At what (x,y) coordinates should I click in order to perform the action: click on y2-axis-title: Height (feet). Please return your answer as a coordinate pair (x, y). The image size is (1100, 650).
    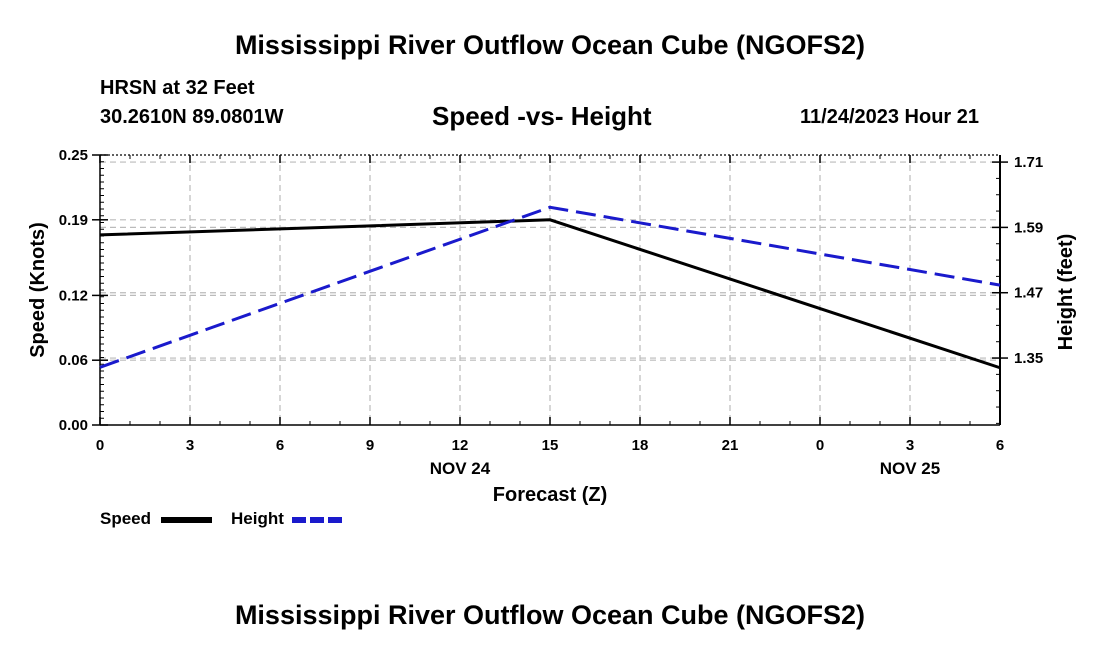
    Looking at the image, I should click on (1066, 292).